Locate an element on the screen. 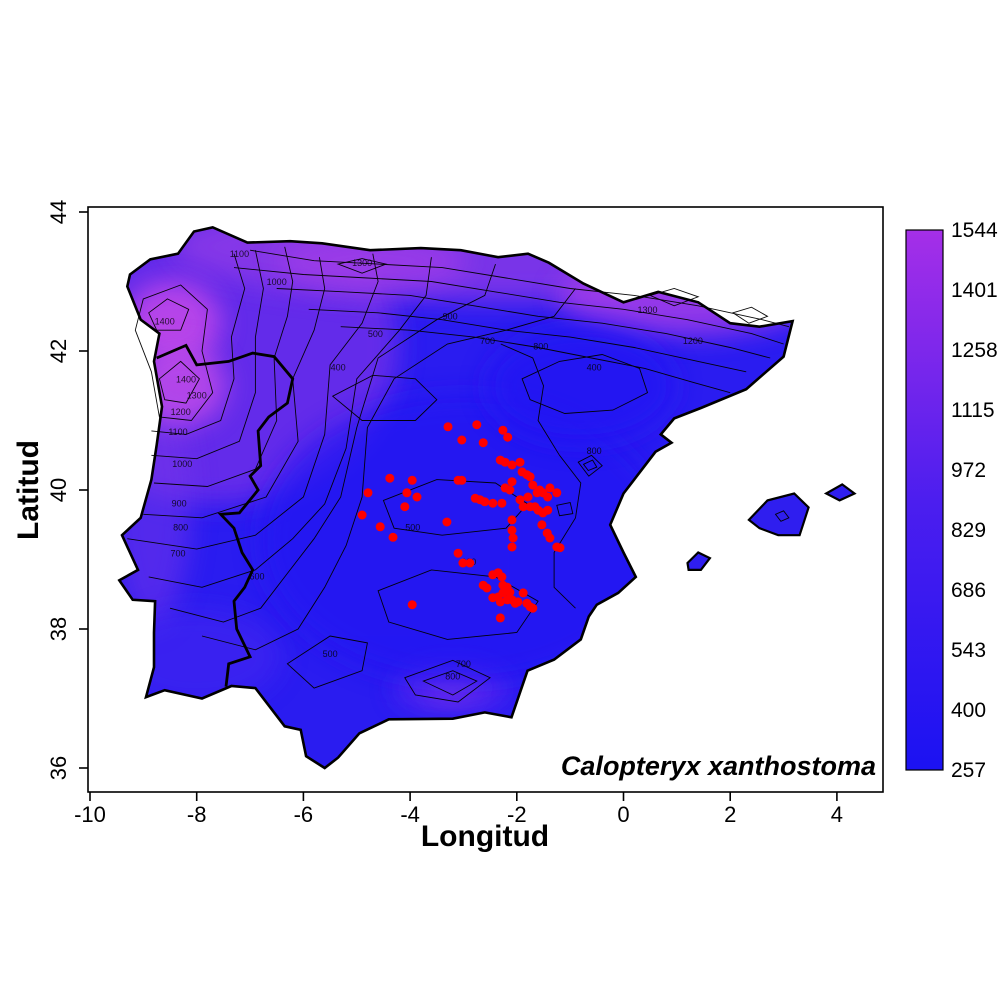 Image resolution: width=1000 pixels, height=1000 pixels. portugal-spain-border is located at coordinates (225, 515).